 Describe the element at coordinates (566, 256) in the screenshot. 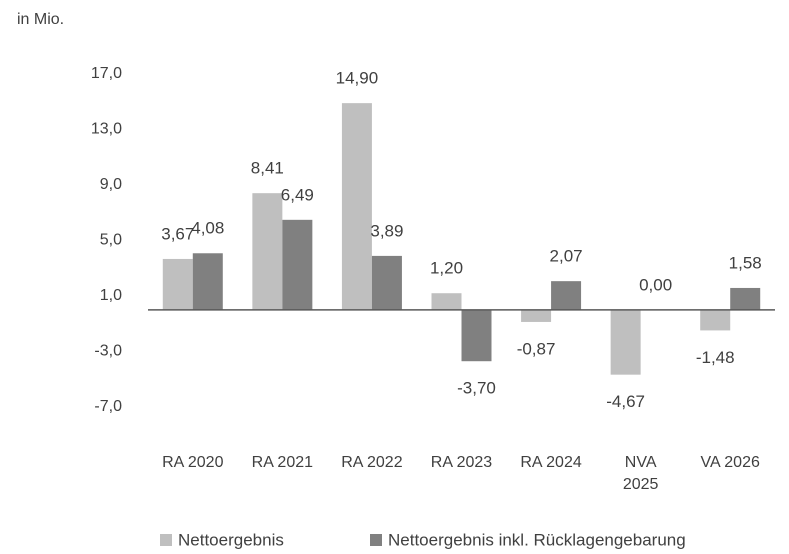

I see `value-label: 2,07` at that location.